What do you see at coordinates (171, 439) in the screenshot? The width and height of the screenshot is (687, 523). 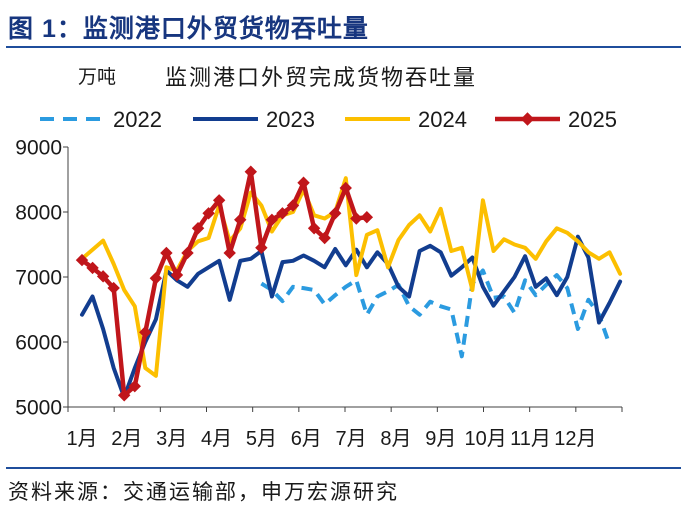 I see `x-tick-label: 3月` at bounding box center [171, 439].